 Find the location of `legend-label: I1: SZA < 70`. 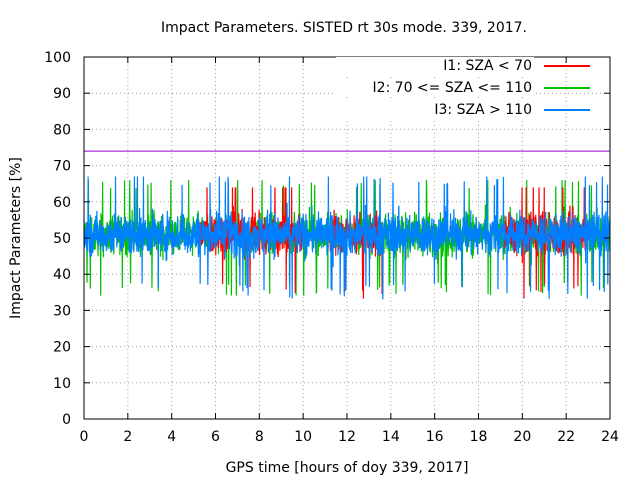

legend-label: I1: SZA < 70 is located at coordinates (487, 66).